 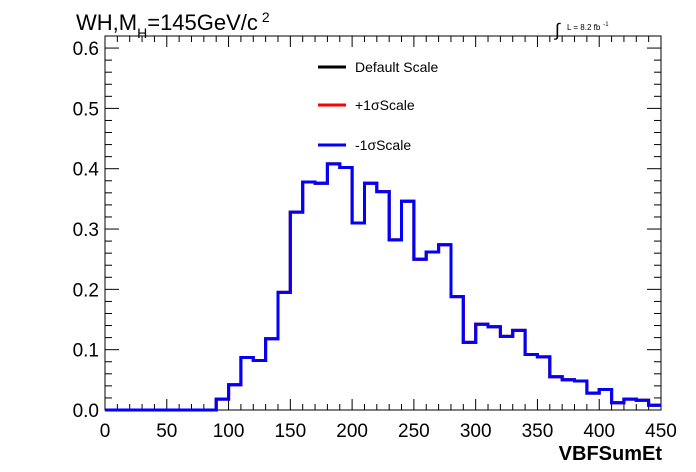 I want to click on y-tick-label: 0.5, so click(x=86, y=109).